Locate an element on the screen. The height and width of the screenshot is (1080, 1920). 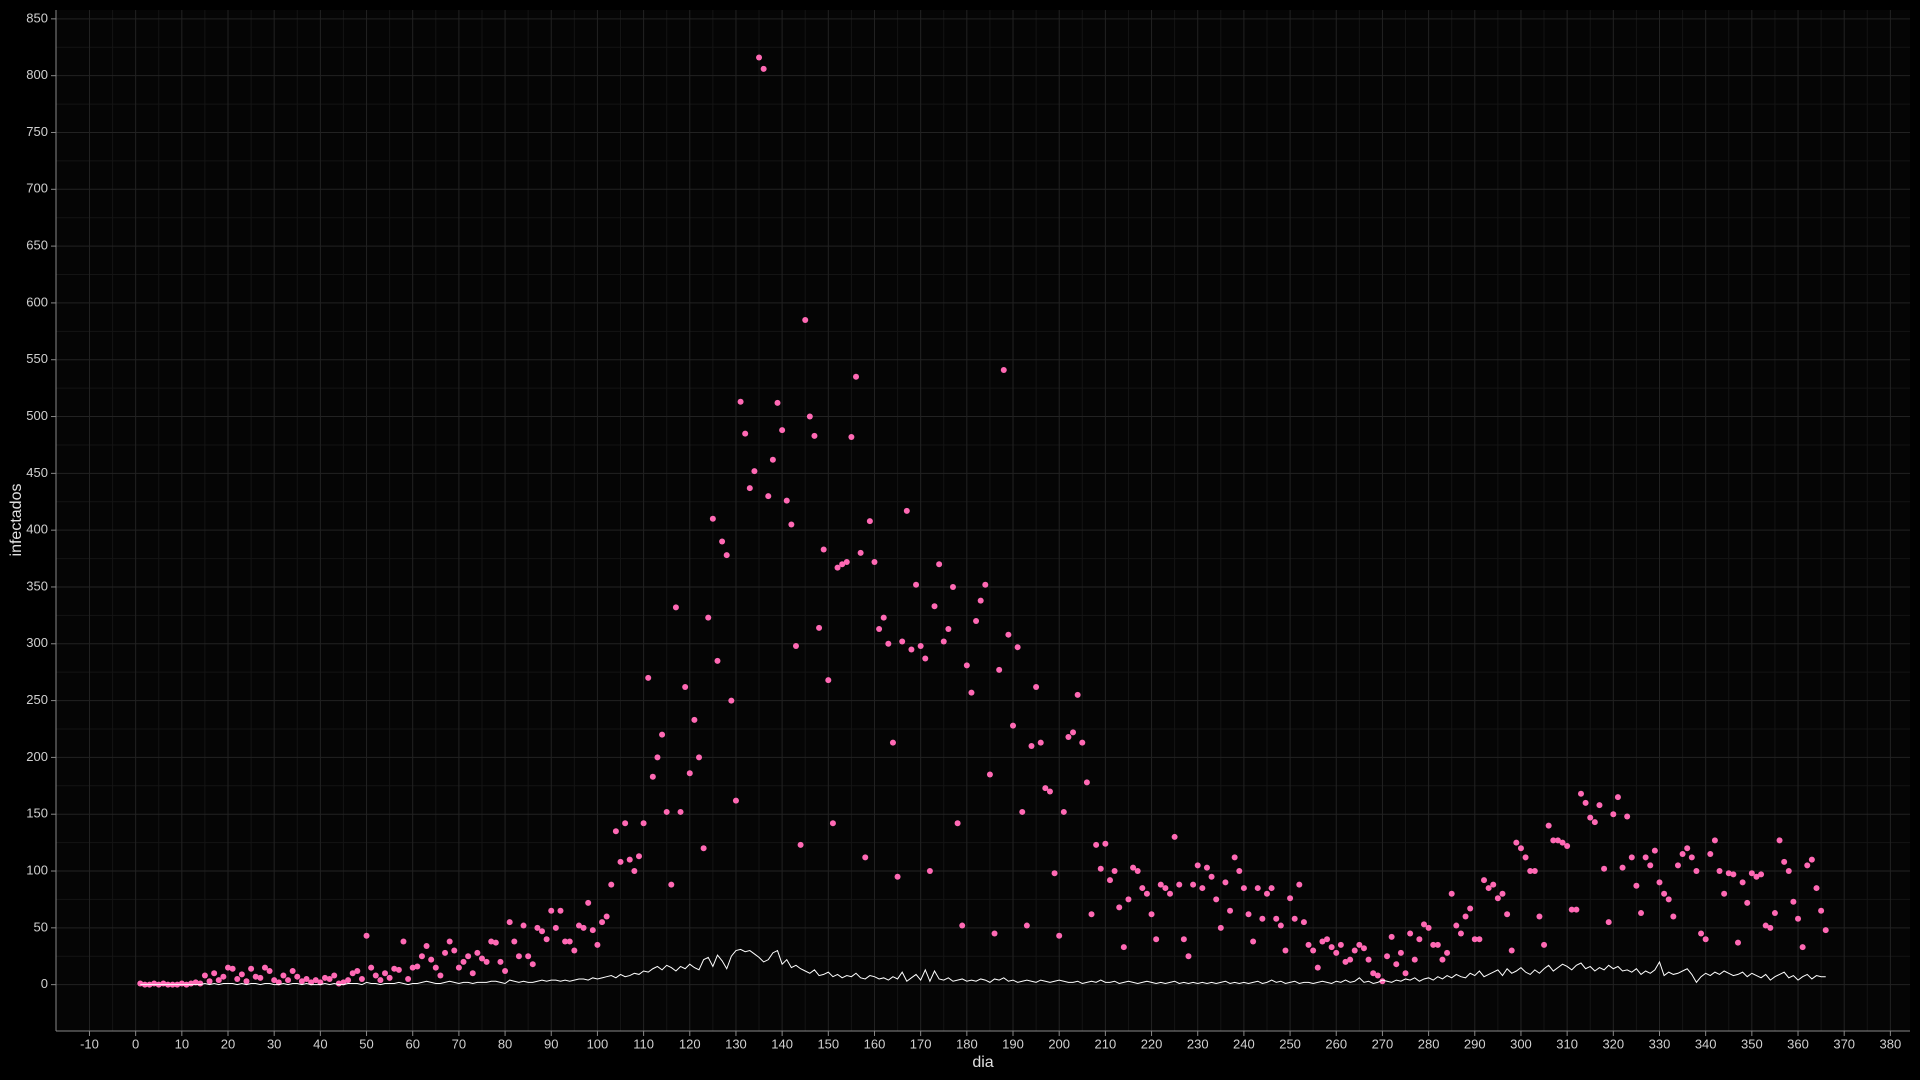
y-tick-label: 450 is located at coordinates (37, 472).